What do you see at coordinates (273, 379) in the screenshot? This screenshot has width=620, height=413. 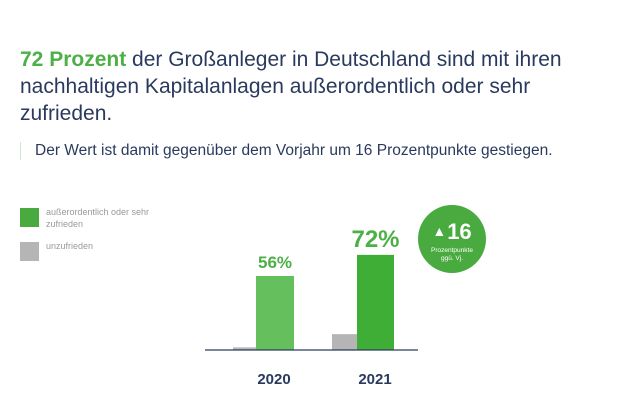 I see `x-tick-label-2020: 2020` at bounding box center [273, 379].